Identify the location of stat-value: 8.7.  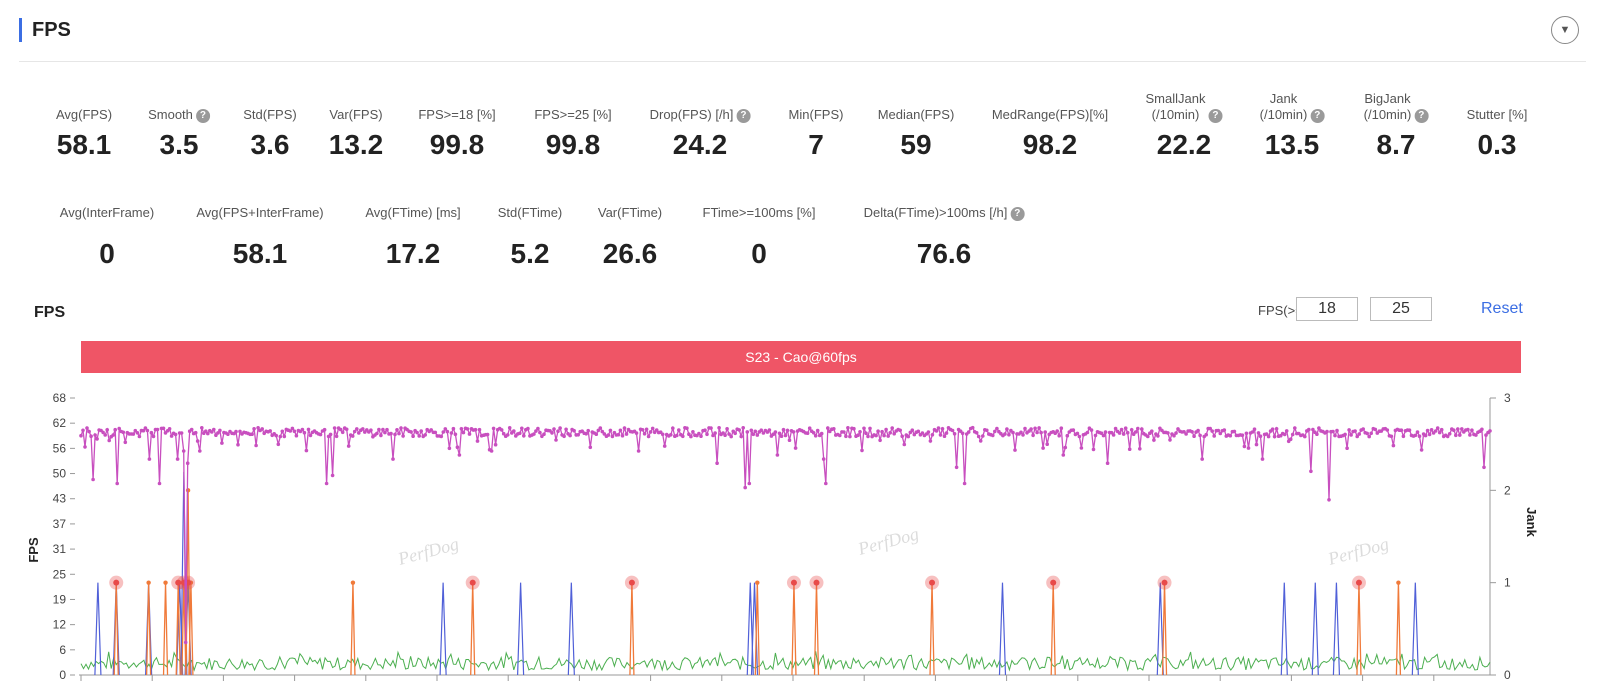
(1396, 144).